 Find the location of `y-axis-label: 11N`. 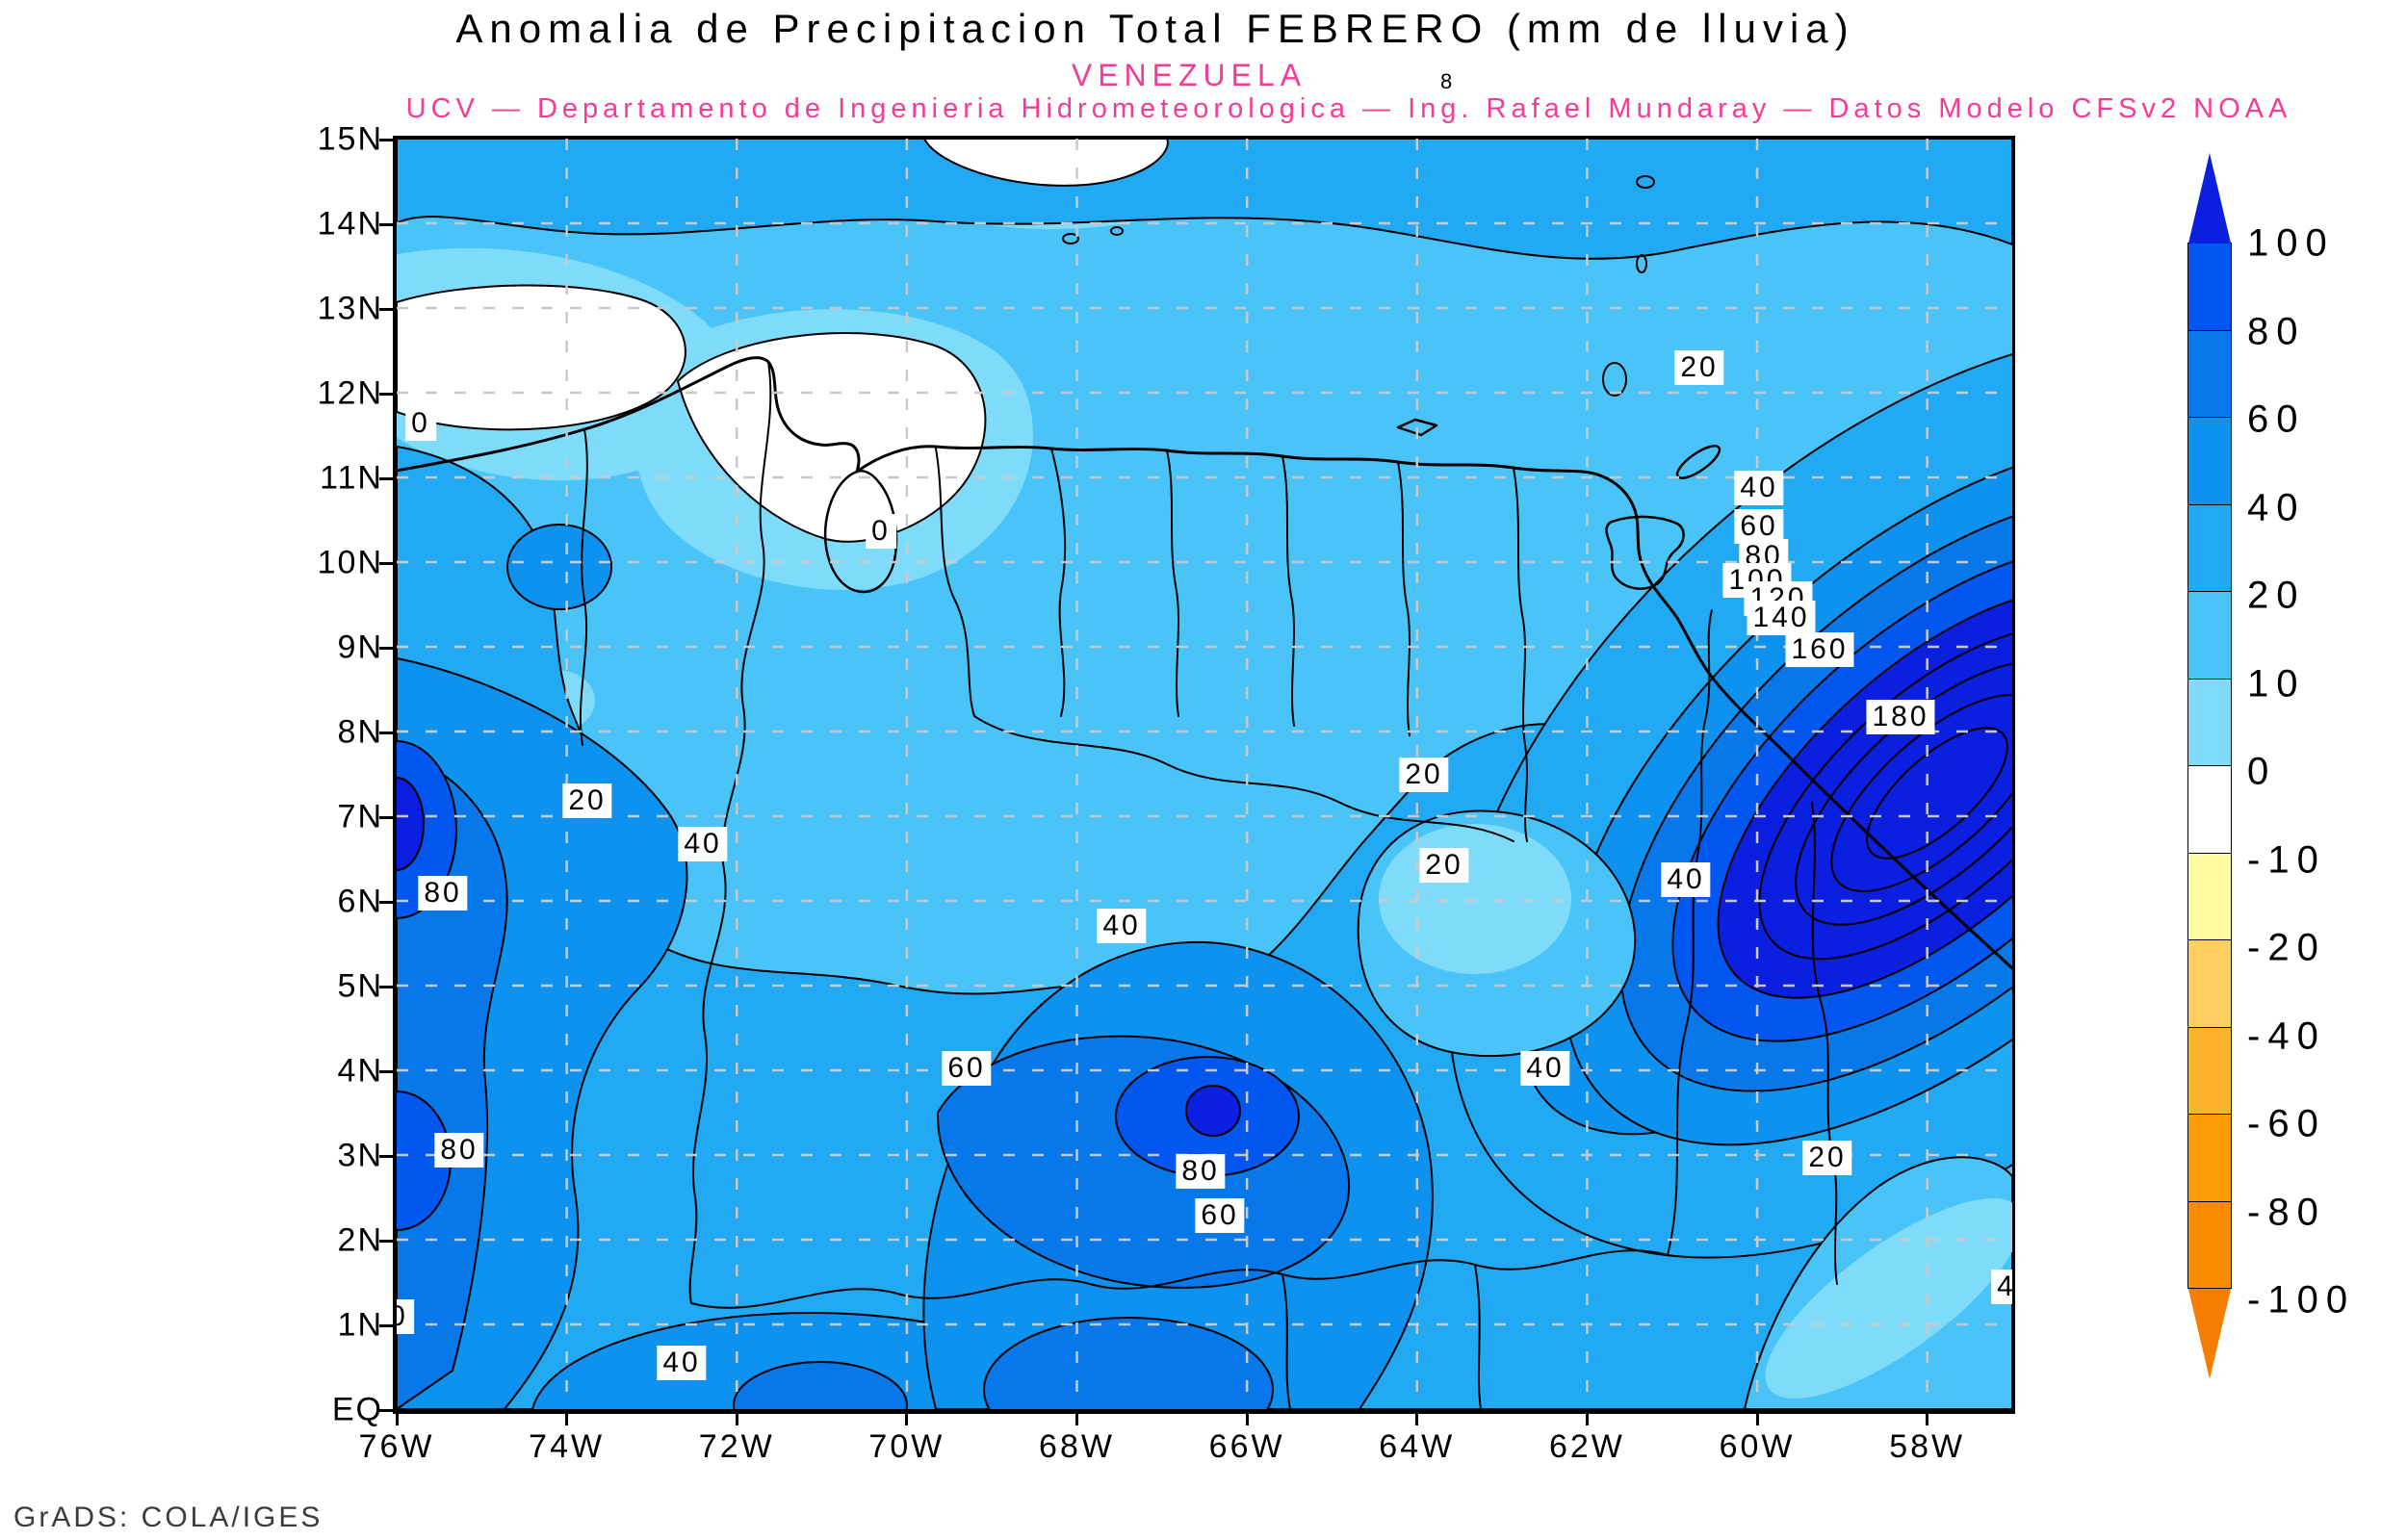

y-axis-label: 11N is located at coordinates (351, 478).